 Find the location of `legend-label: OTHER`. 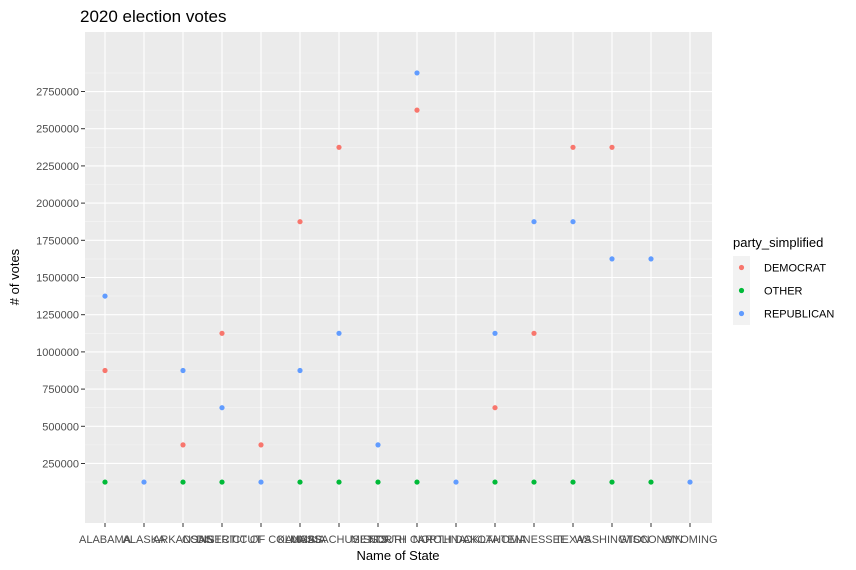

legend-label: OTHER is located at coordinates (783, 292).